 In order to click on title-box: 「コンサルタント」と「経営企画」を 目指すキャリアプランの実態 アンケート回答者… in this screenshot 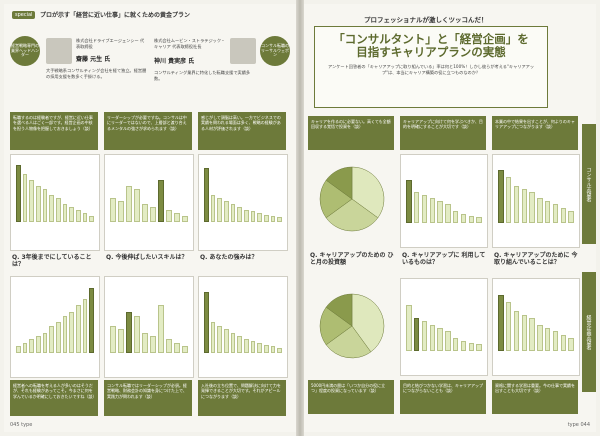, I will do `click(431, 67)`.